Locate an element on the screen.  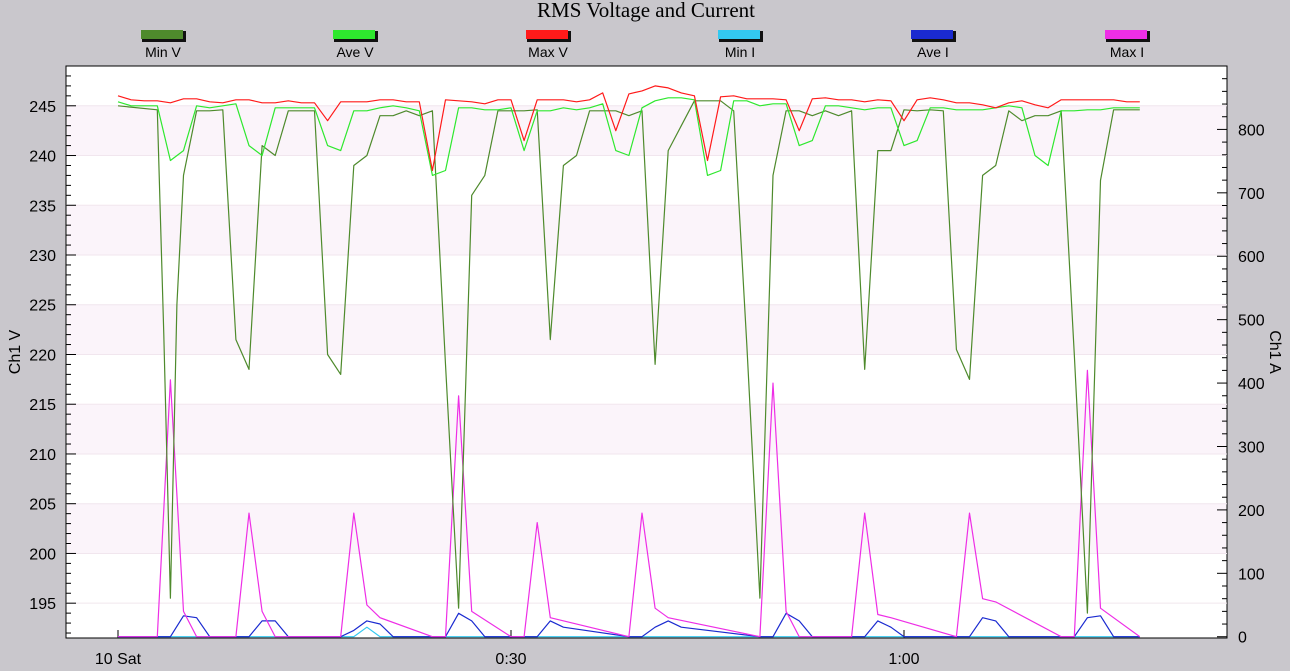
x-tick-label: 10 Sat is located at coordinates (118, 659).